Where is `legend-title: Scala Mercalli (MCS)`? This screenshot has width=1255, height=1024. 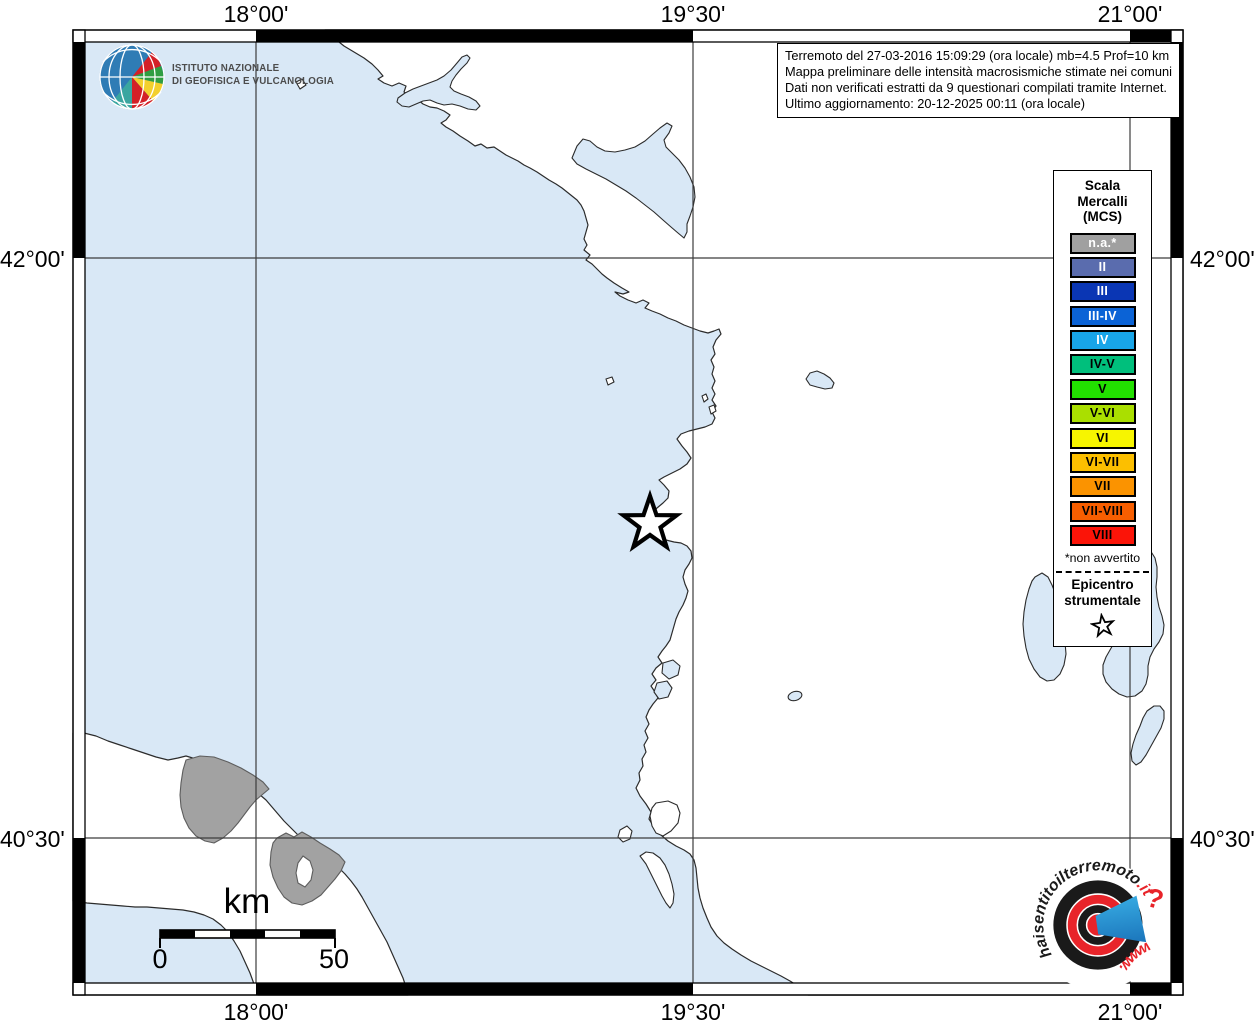
legend-title: Scala Mercalli (MCS) is located at coordinates (1102, 201).